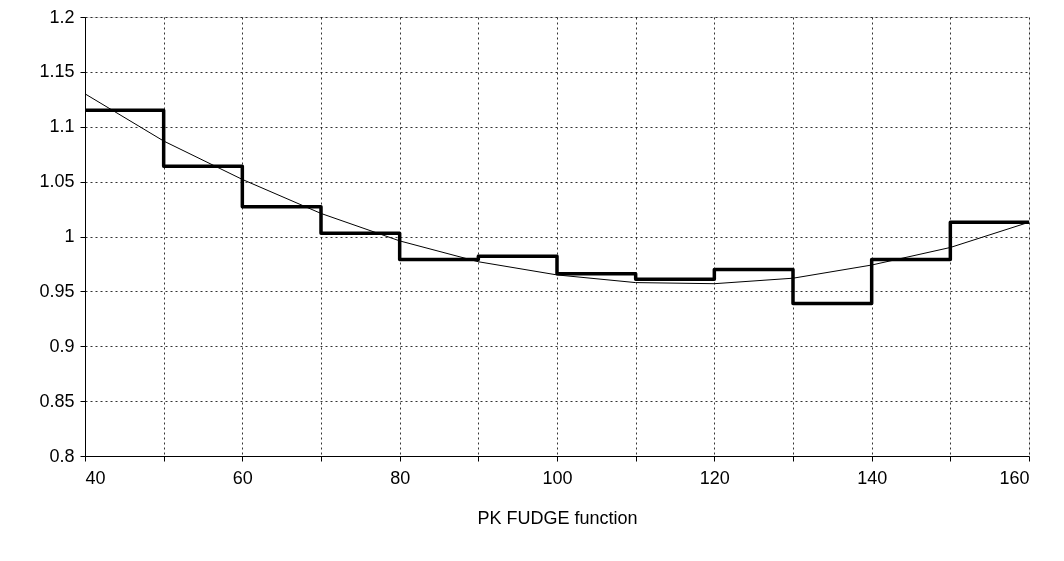 The image size is (1064, 561). I want to click on x-tick-label: 60, so click(242, 477).